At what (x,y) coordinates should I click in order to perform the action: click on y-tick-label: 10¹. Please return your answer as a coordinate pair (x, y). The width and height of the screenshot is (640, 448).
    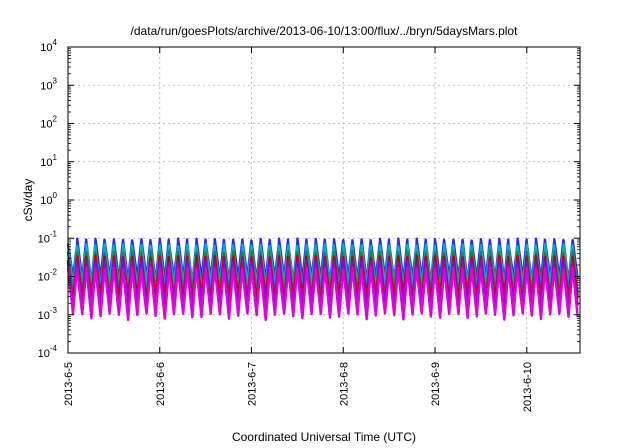
    Looking at the image, I should click on (48, 161).